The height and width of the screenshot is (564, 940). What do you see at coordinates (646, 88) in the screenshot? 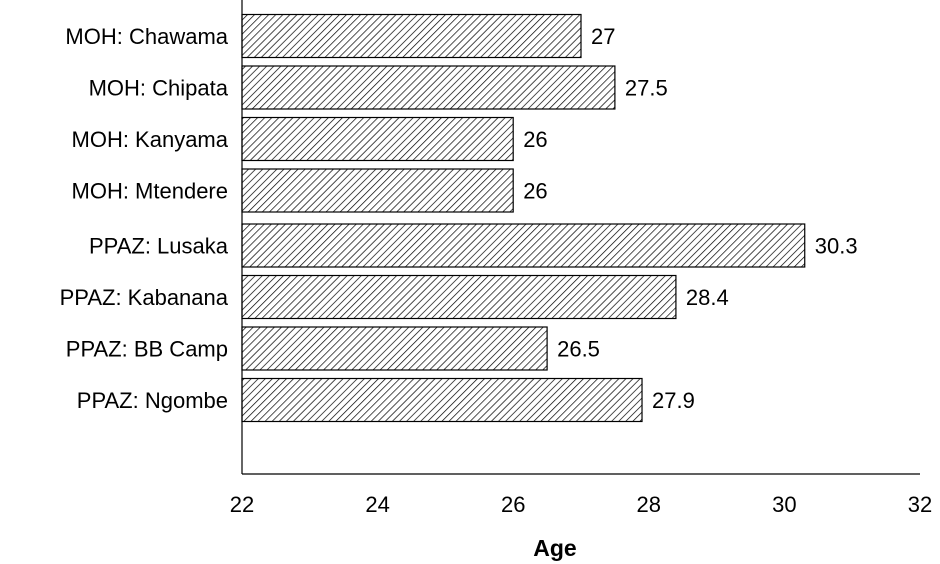
I see `data-label: 27.5` at bounding box center [646, 88].